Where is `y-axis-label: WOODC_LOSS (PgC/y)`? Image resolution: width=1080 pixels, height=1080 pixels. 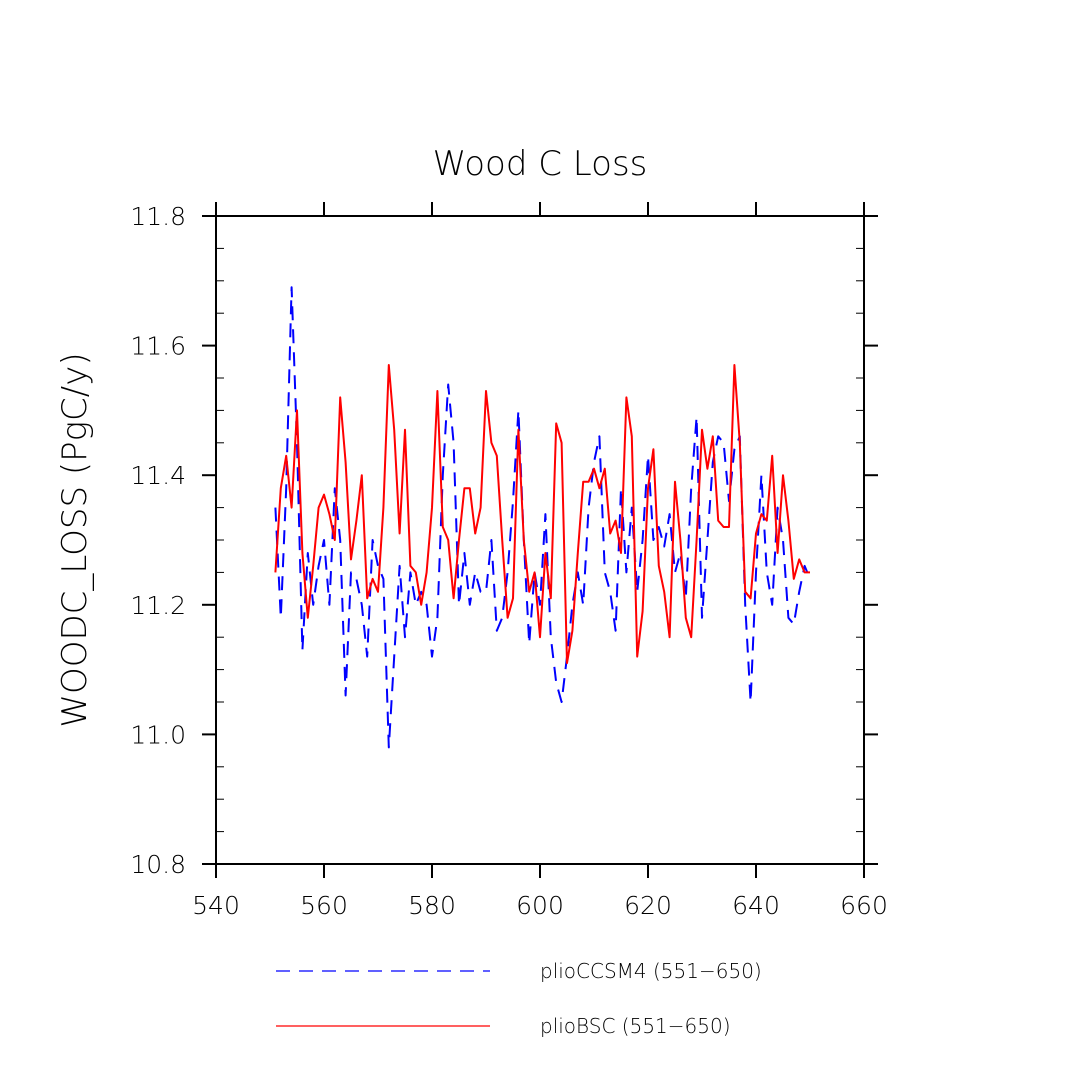
y-axis-label: WOODC_LOSS (PgC/y) is located at coordinates (75, 539).